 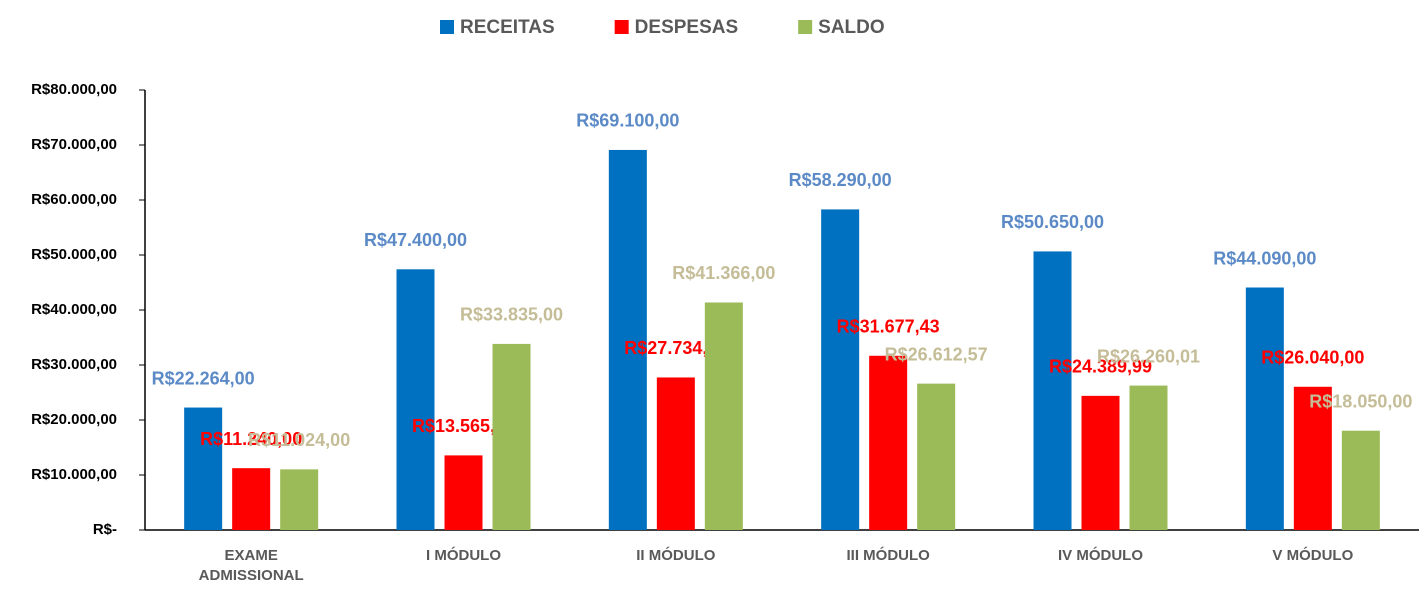 What do you see at coordinates (415, 240) in the screenshot?
I see `data-label: R$47.400,00` at bounding box center [415, 240].